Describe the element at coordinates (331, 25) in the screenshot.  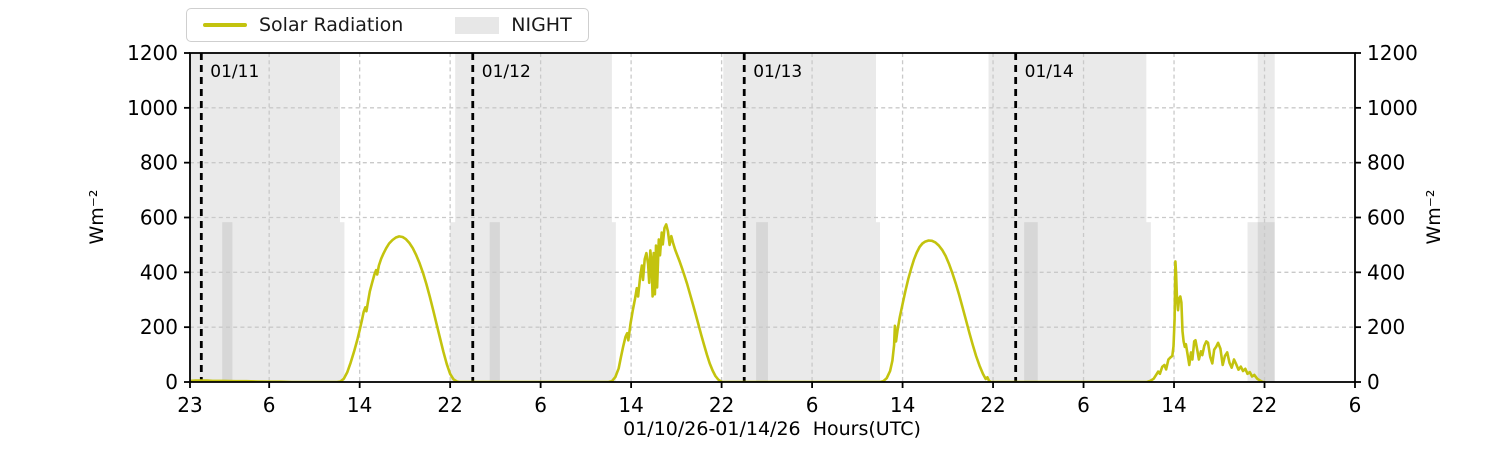
I see `legend-label-solar-radiation: Solar Radiation` at that location.